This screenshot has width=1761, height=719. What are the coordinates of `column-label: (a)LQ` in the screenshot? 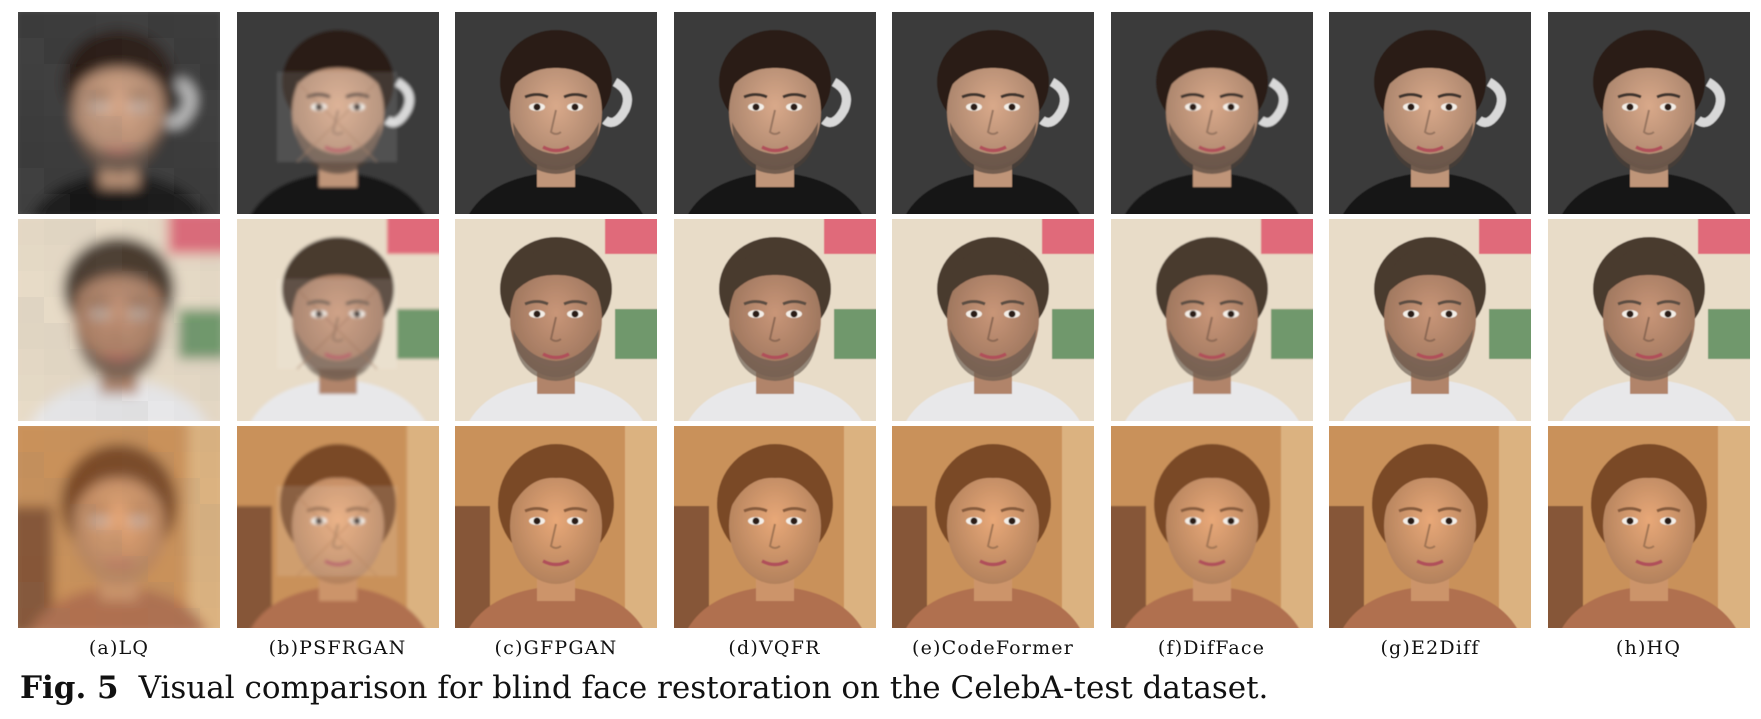 It's located at (119, 648).